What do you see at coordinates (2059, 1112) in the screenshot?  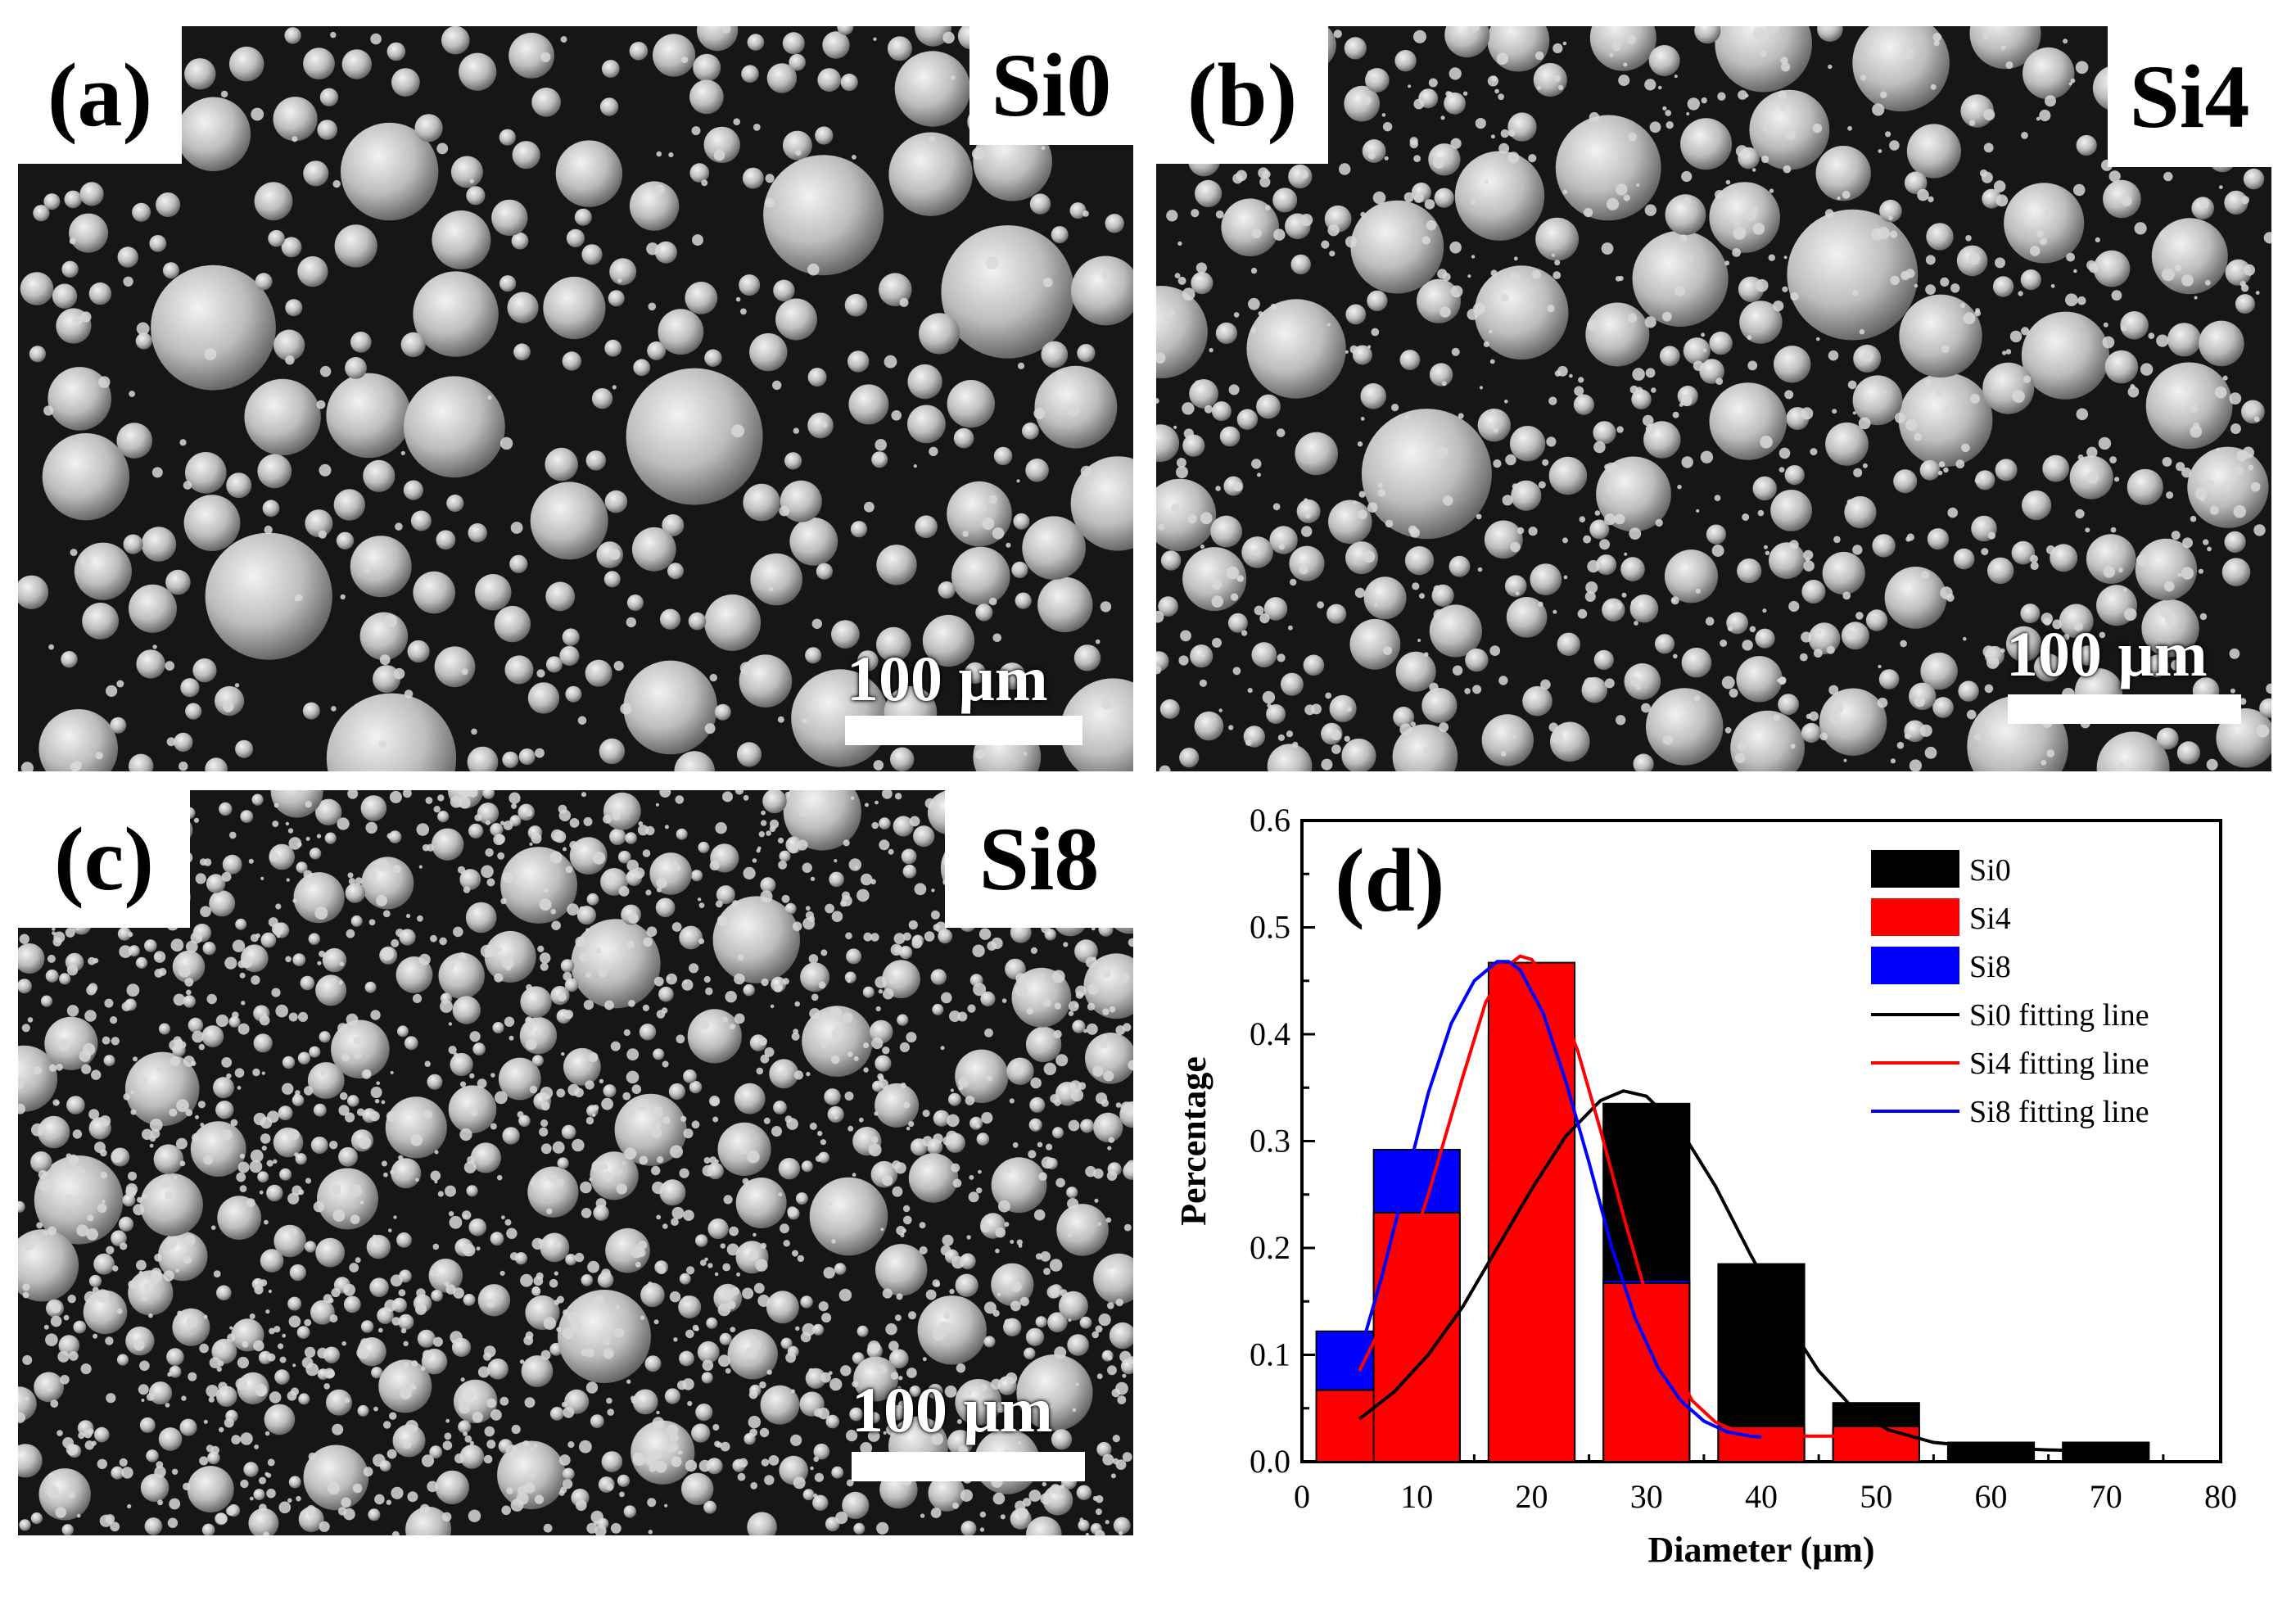 I see `legend-label: Si8 fitting line` at bounding box center [2059, 1112].